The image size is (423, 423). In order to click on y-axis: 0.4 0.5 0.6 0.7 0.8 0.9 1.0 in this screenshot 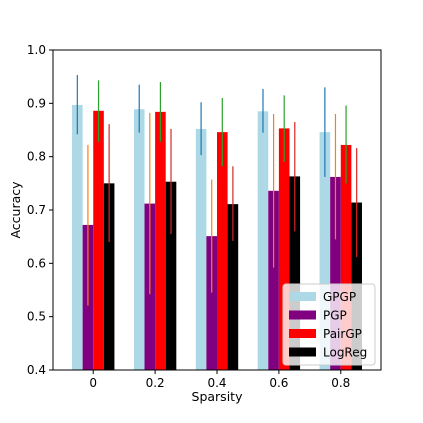, I will do `click(40, 210)`.